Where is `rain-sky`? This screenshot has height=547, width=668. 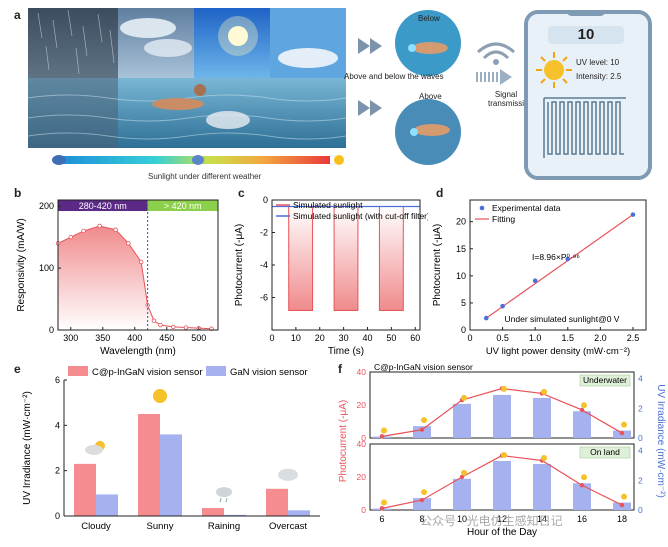 rain-sky is located at coordinates (73, 43).